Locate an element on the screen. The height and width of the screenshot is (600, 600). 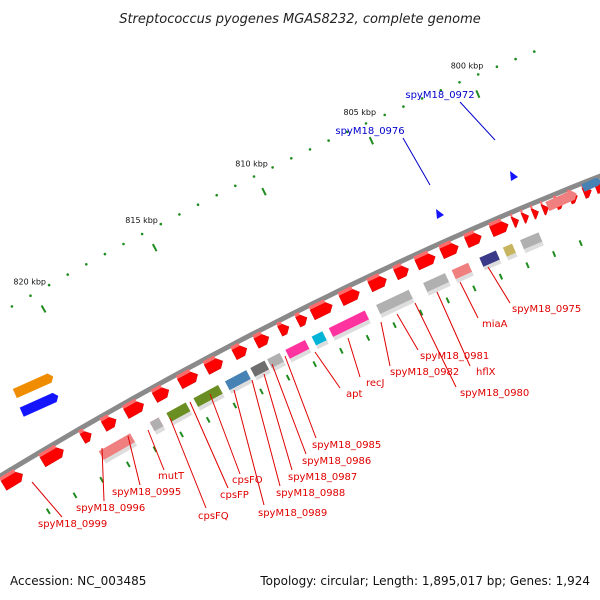
ruler-tick-label: 805 kbp is located at coordinates (359, 112).